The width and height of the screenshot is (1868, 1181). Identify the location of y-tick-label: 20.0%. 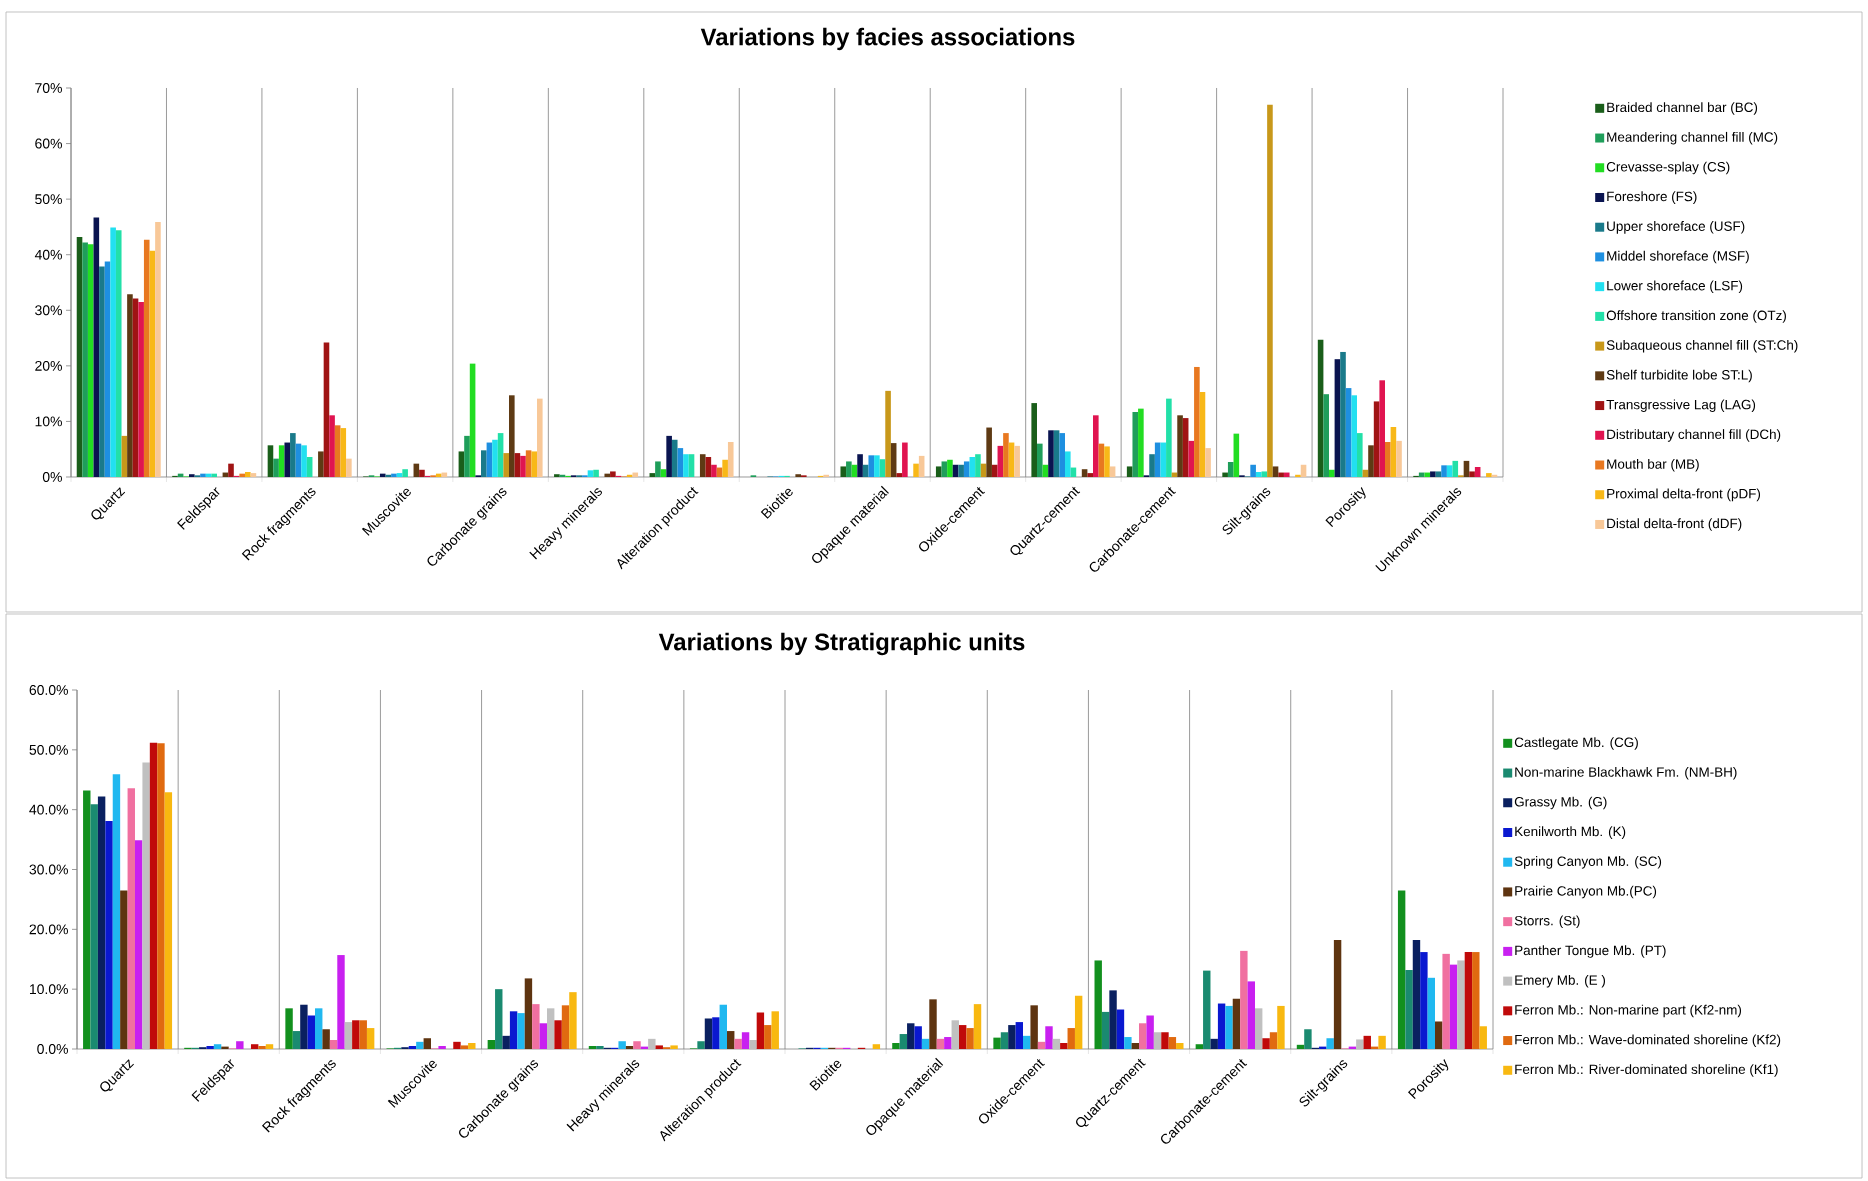
(48, 929).